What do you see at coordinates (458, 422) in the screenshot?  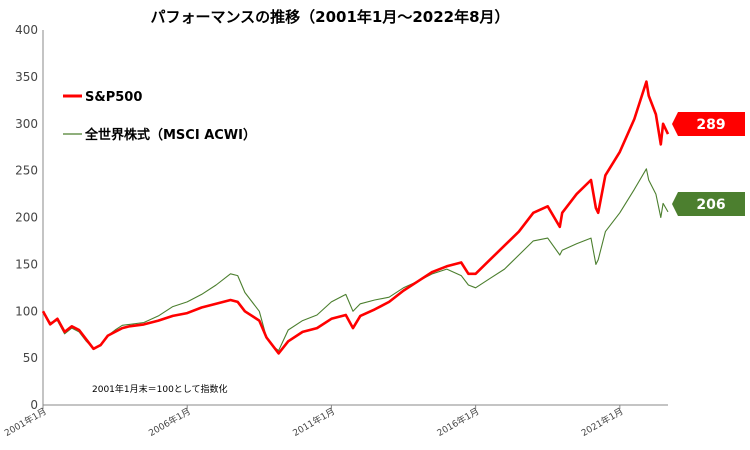 I see `x-tick-label: 2016年1月` at bounding box center [458, 422].